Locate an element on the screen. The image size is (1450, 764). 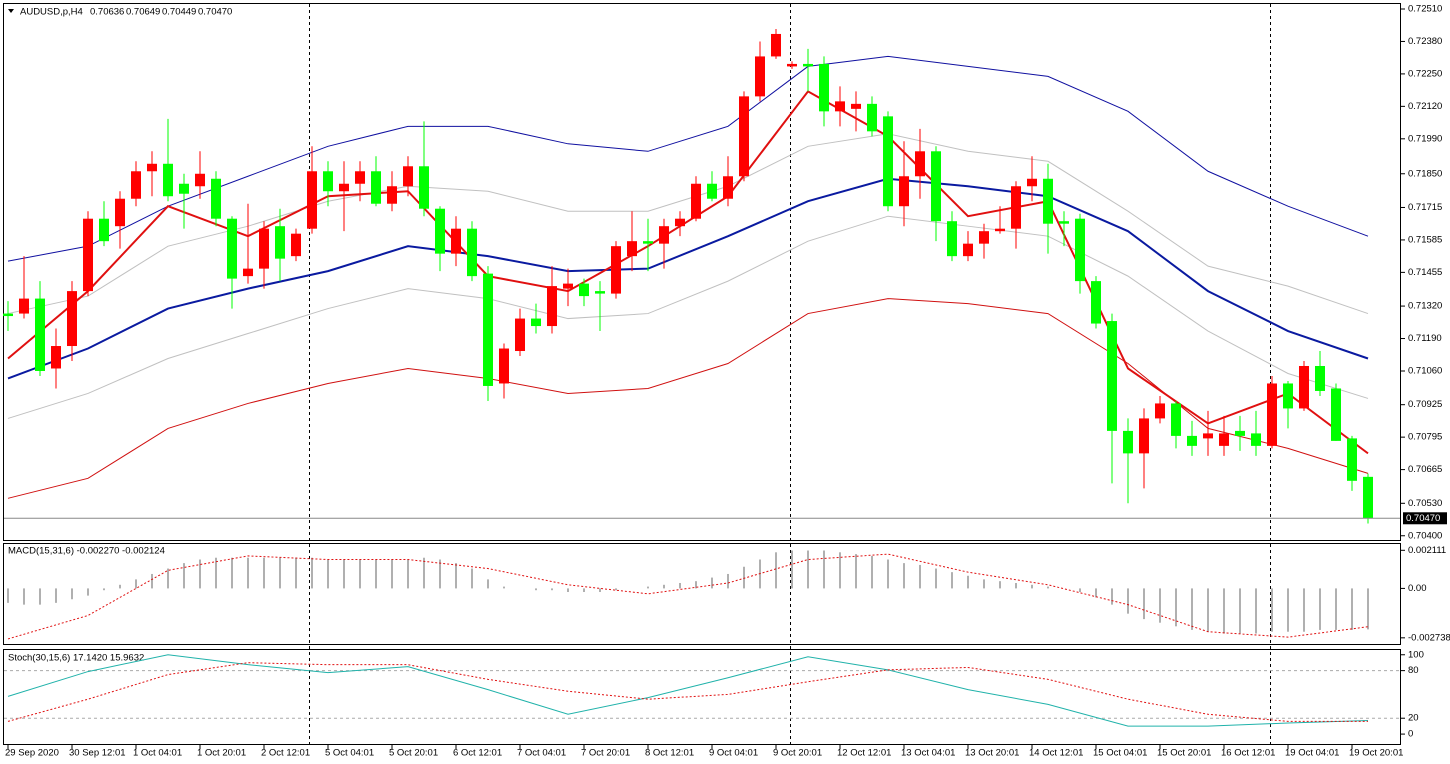
y-tick-label: 0.71060 is located at coordinates (1425, 371).